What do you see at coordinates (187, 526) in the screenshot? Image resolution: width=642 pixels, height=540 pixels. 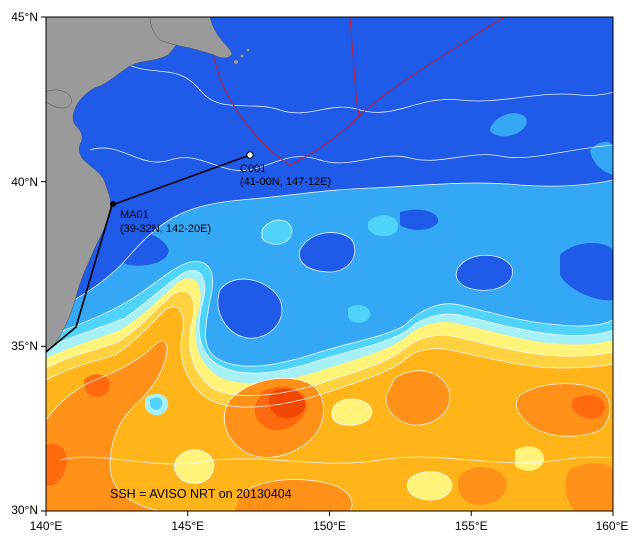 I see `lon-label: 145°E` at bounding box center [187, 526].